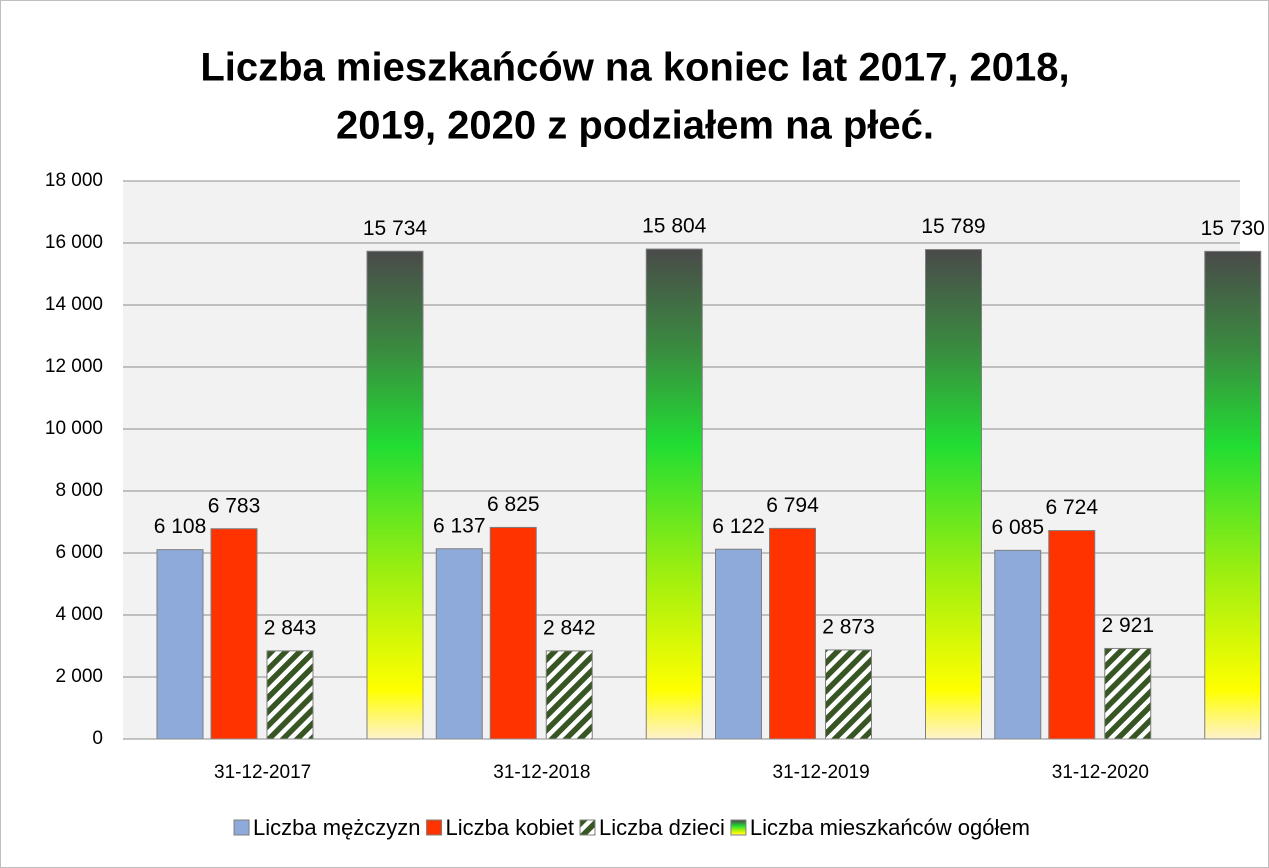 The width and height of the screenshot is (1269, 868). I want to click on y-tick-label: 10 000, so click(74, 428).